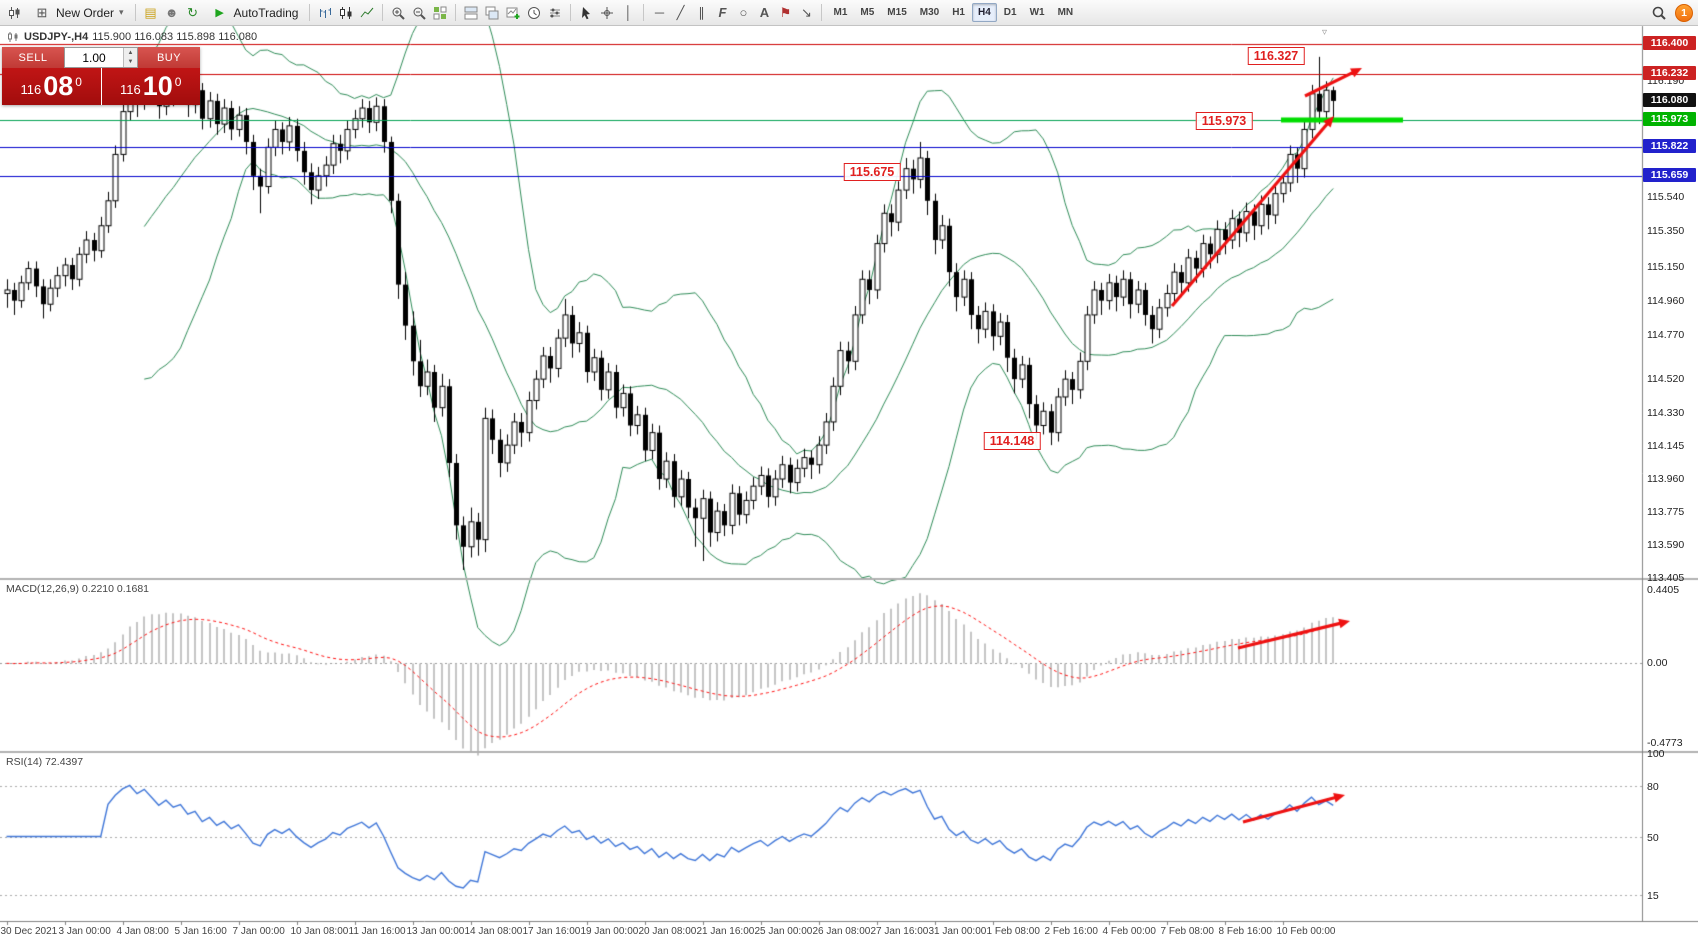 The height and width of the screenshot is (944, 1698). I want to click on chart-symbol-icon, so click(13, 37).